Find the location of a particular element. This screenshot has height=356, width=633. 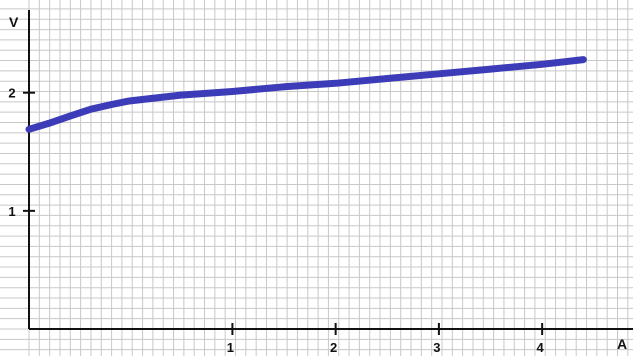

x-axis-label: A is located at coordinates (622, 344).